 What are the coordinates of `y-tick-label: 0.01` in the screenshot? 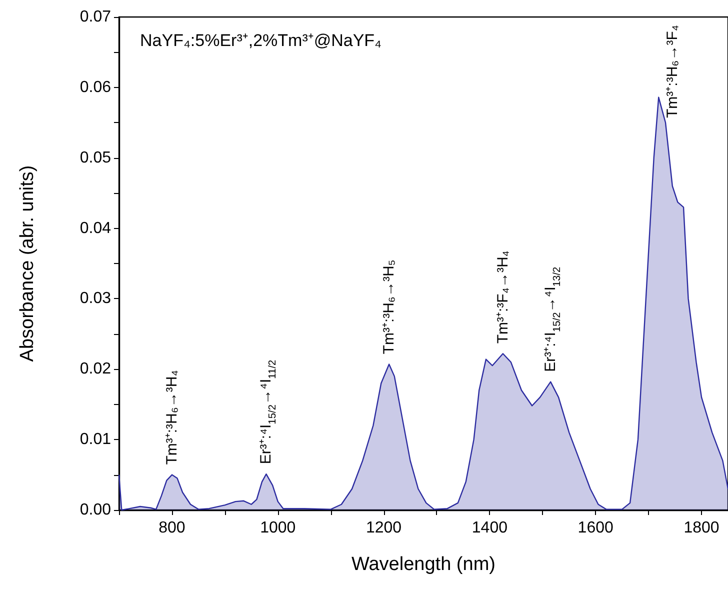 It's located at (96, 439).